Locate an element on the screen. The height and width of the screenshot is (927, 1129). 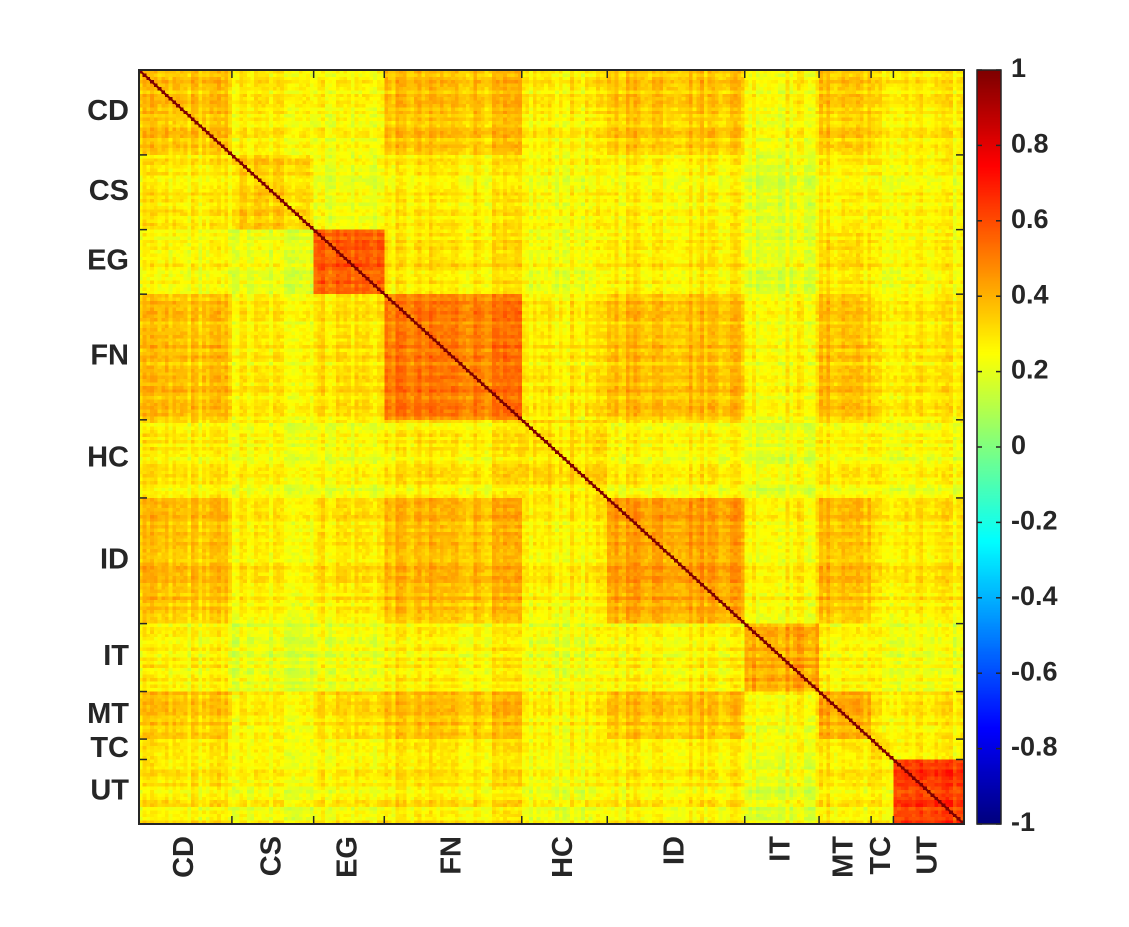
x-label-tc: TC is located at coordinates (881, 855).